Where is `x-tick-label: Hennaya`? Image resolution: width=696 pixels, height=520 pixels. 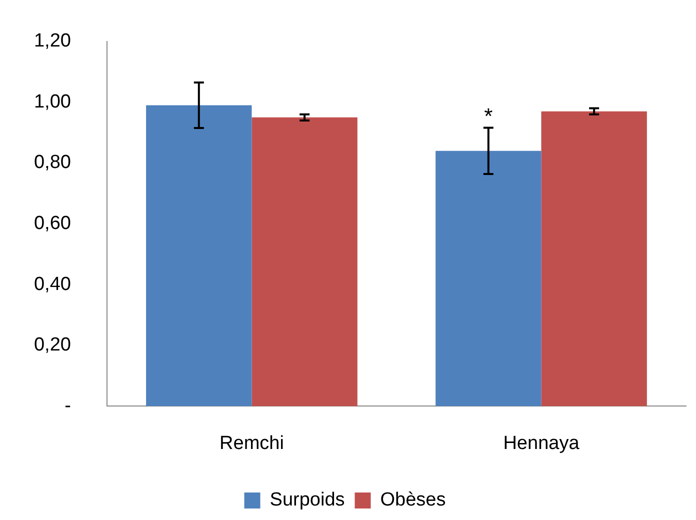
x-tick-label: Hennaya is located at coordinates (541, 443).